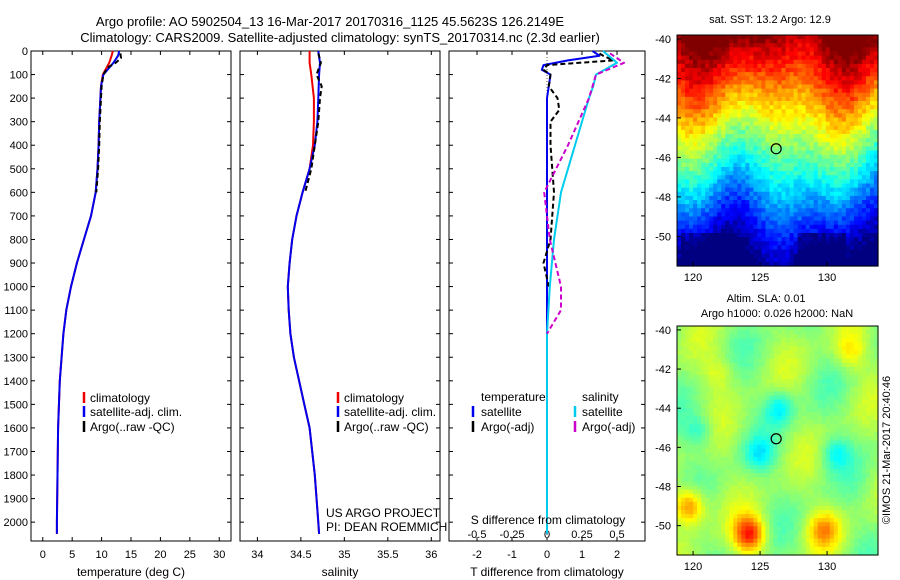  What do you see at coordinates (547, 572) in the screenshot?
I see `difference-xlabel: T difference from climatology` at bounding box center [547, 572].